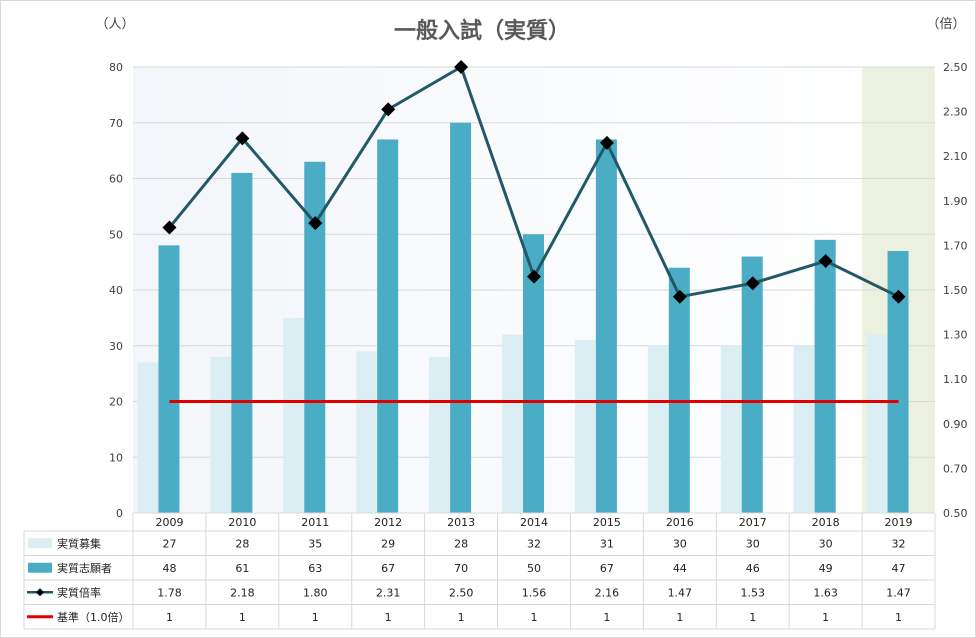 This screenshot has width=976, height=638. I want to click on legend-label: 実質募集, so click(79, 543).